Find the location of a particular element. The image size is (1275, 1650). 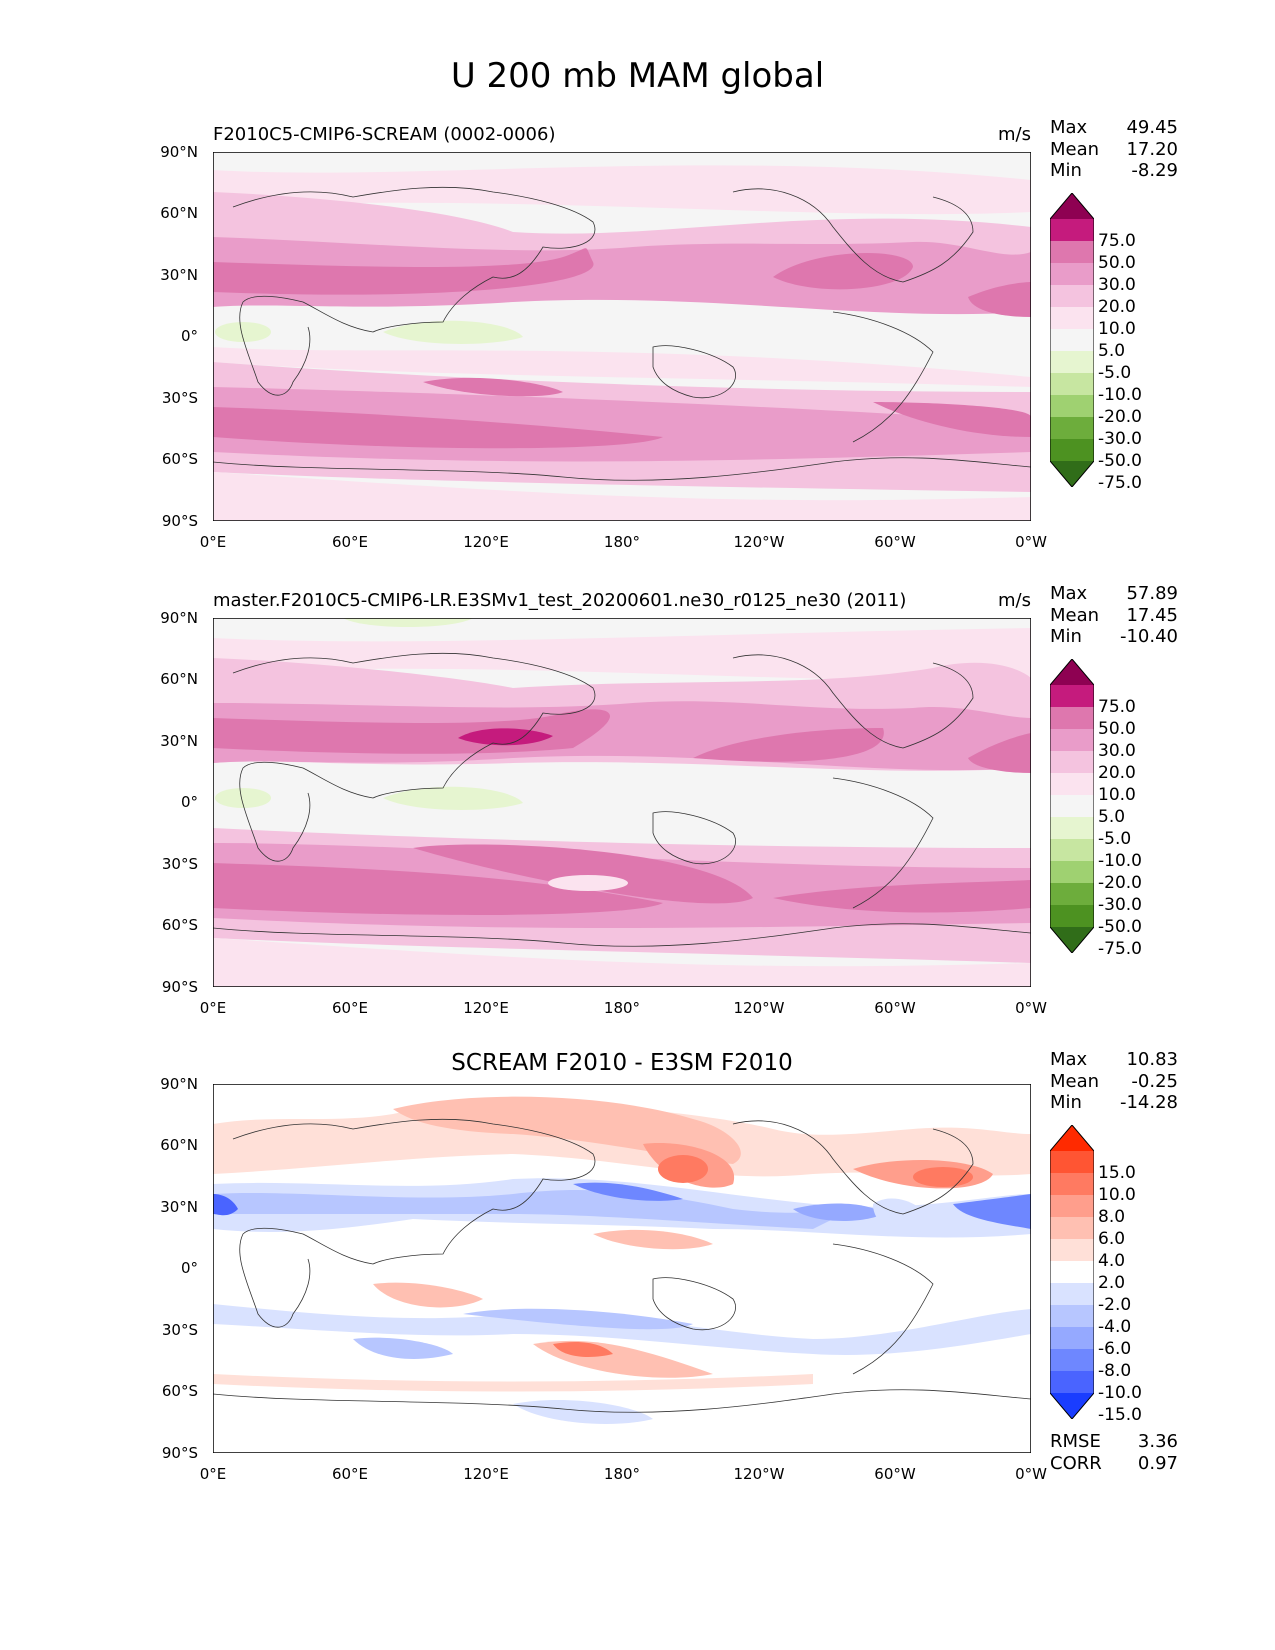

mean-value: 17.45 is located at coordinates (1152, 615).